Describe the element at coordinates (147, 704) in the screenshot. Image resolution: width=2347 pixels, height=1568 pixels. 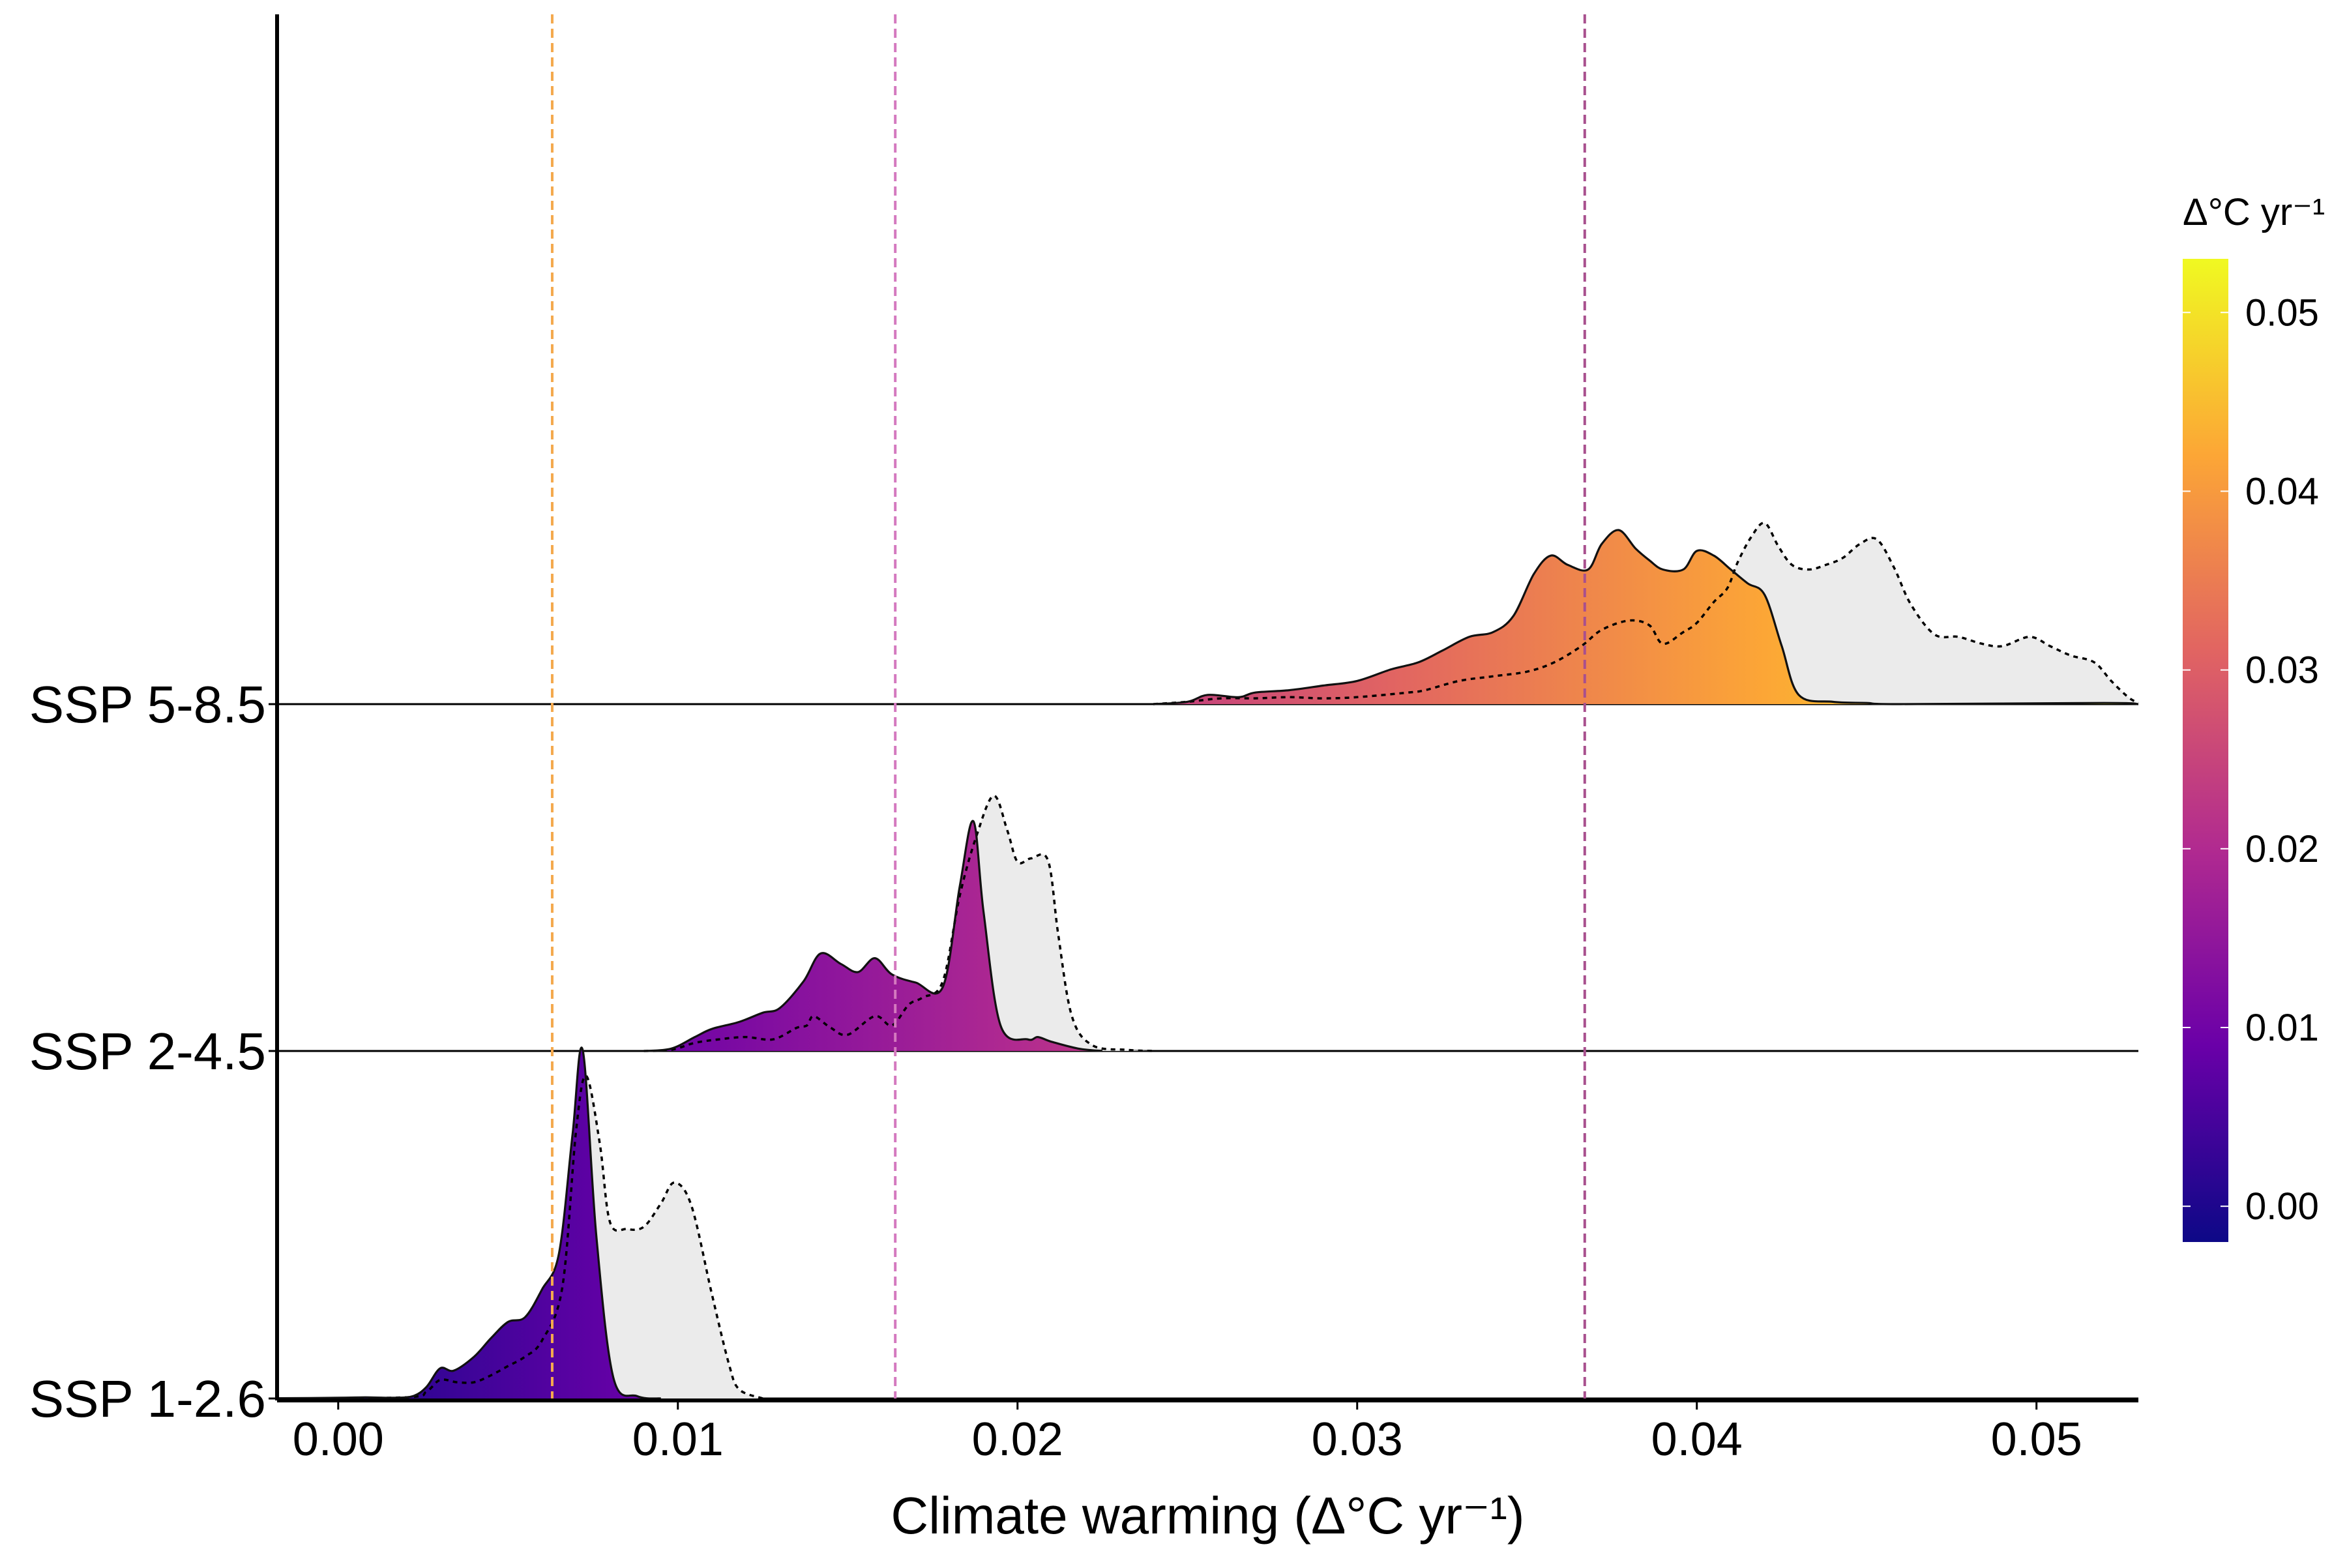
I see `ridge-label-ssp-5-8-5: SSP 5-8.5` at that location.